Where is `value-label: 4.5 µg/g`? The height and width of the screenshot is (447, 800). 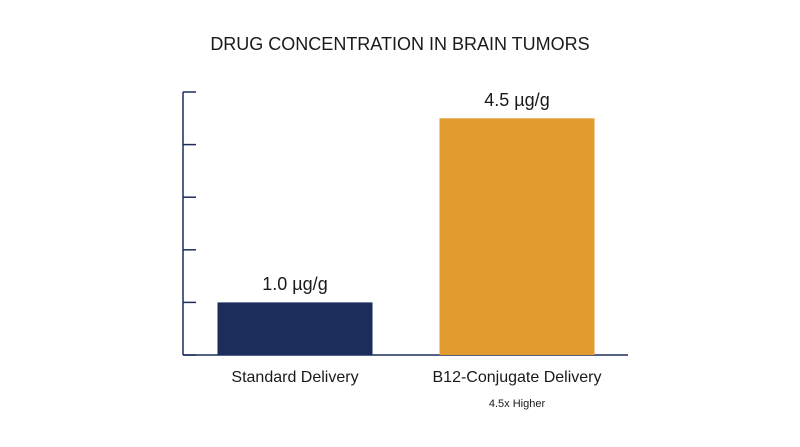
value-label: 4.5 µg/g is located at coordinates (516, 100).